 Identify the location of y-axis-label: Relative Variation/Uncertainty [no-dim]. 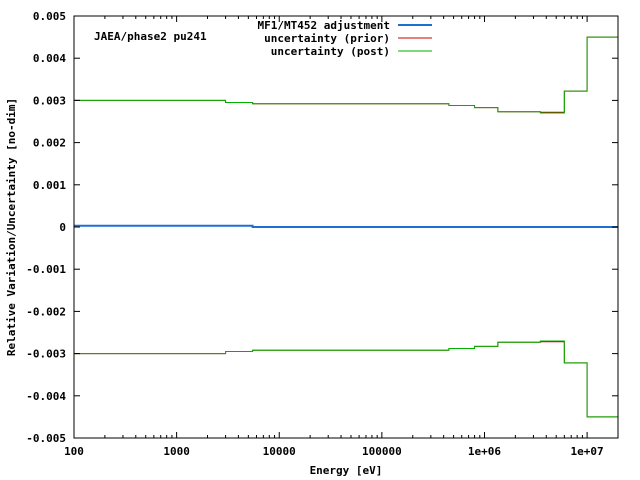
(11, 227).